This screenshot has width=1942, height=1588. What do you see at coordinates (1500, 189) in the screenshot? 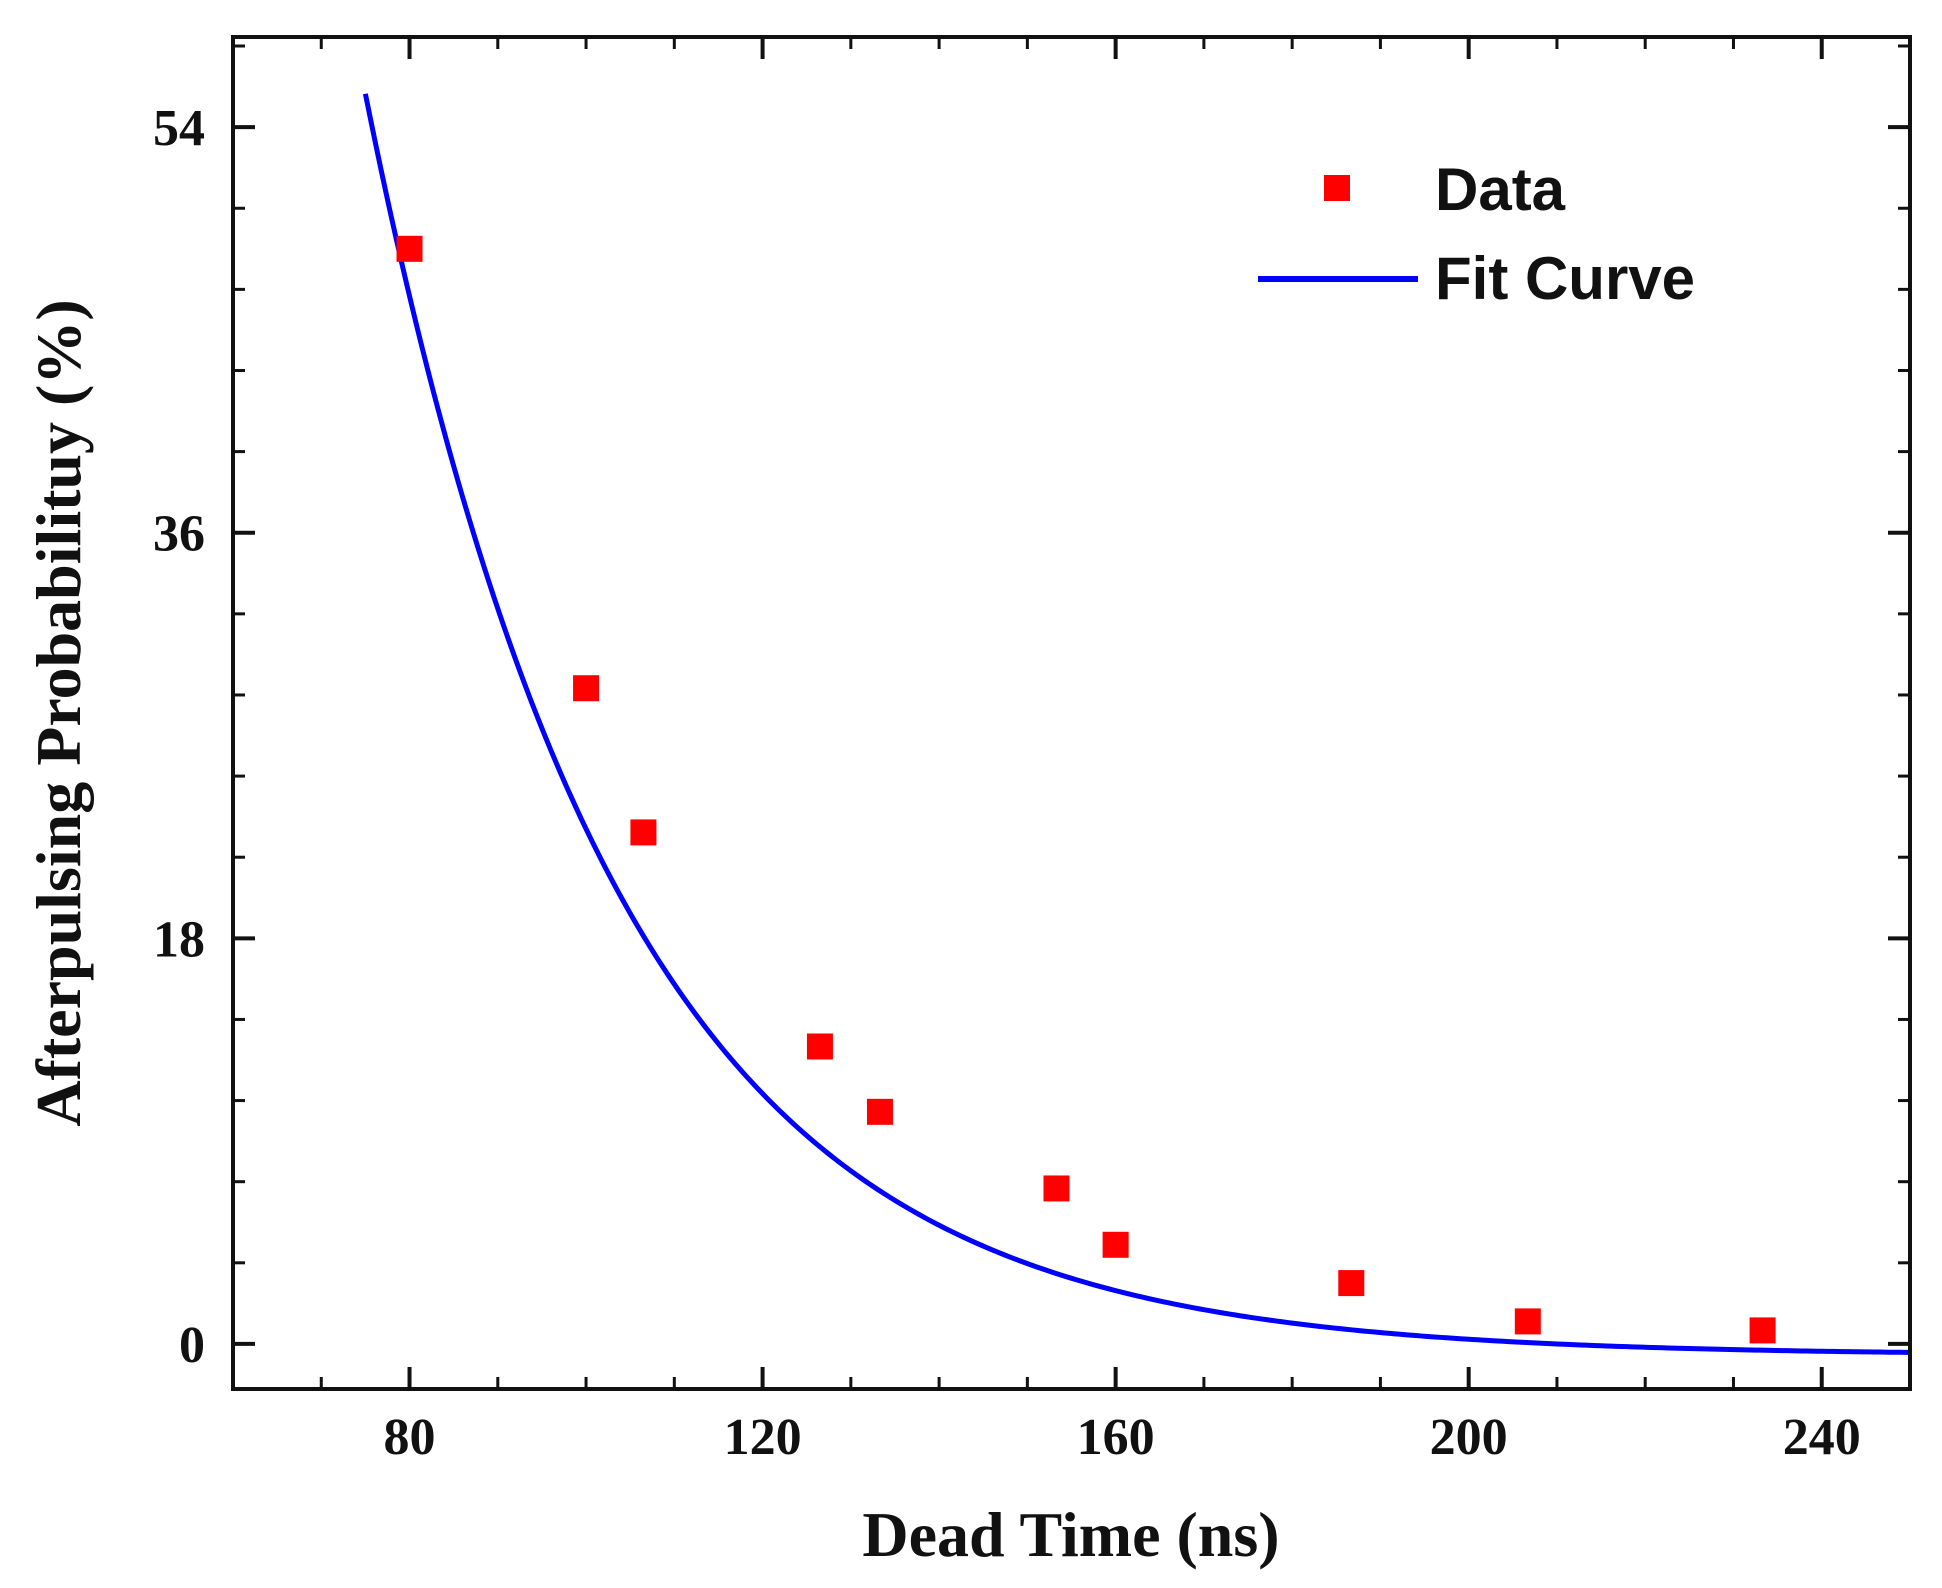
I see `legend-data-label: Data` at bounding box center [1500, 189].